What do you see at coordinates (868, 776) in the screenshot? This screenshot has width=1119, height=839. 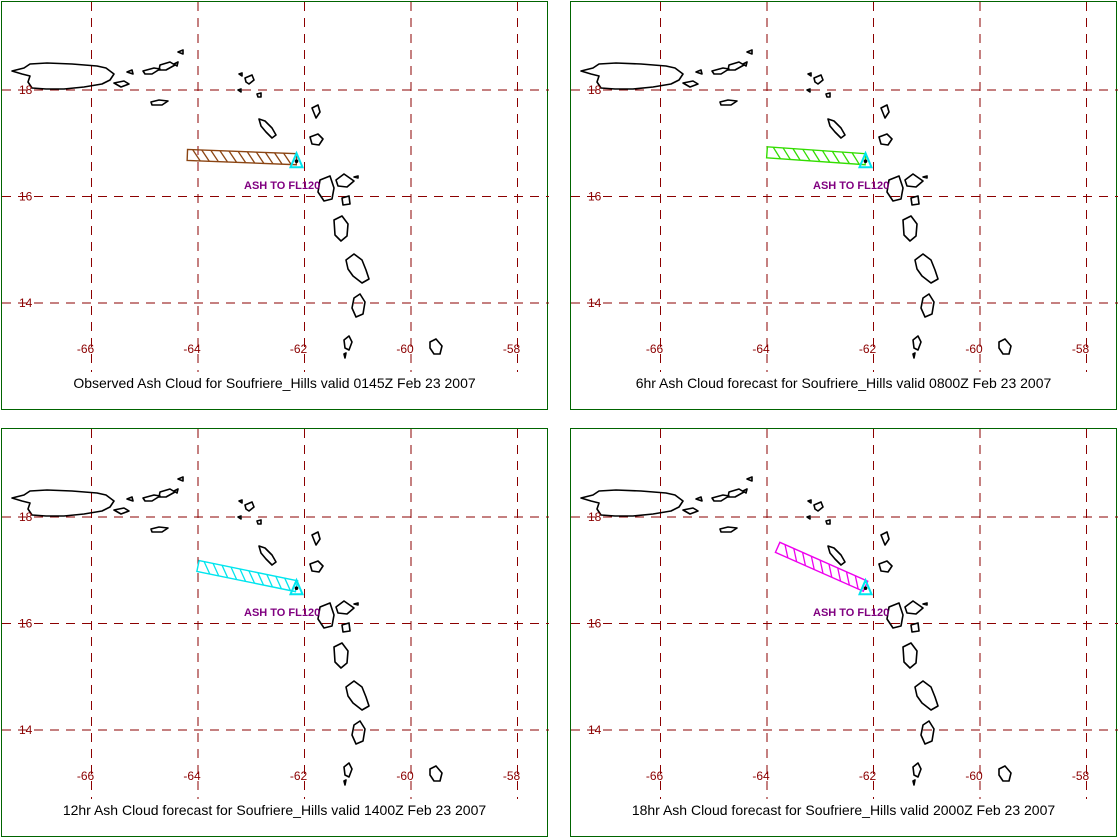 I see `lon-label: -62` at bounding box center [868, 776].